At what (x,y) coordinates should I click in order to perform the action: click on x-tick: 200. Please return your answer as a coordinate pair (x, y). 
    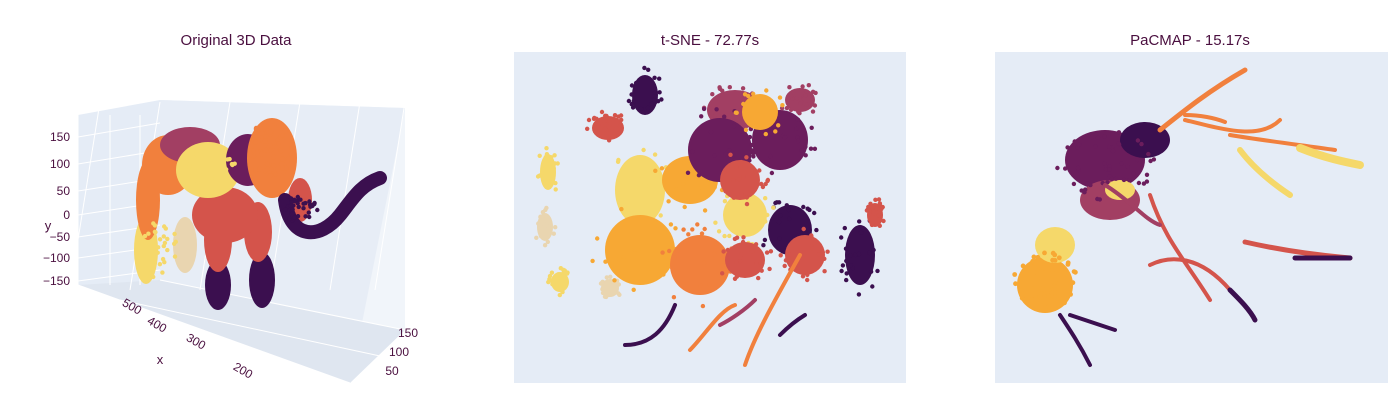
    Looking at the image, I should click on (243, 370).